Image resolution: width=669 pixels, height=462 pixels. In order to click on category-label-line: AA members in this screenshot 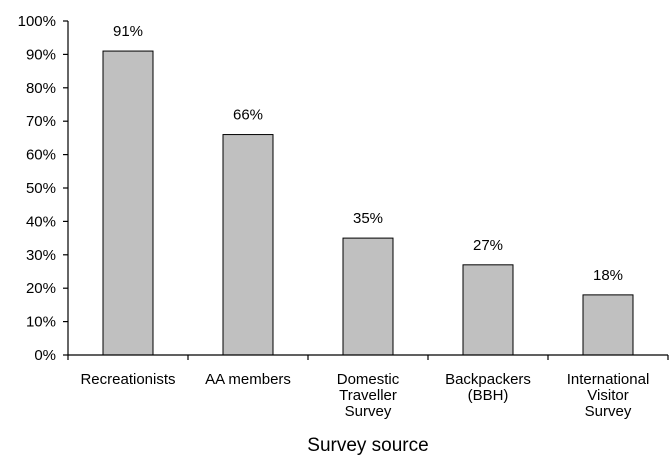, I will do `click(248, 379)`.